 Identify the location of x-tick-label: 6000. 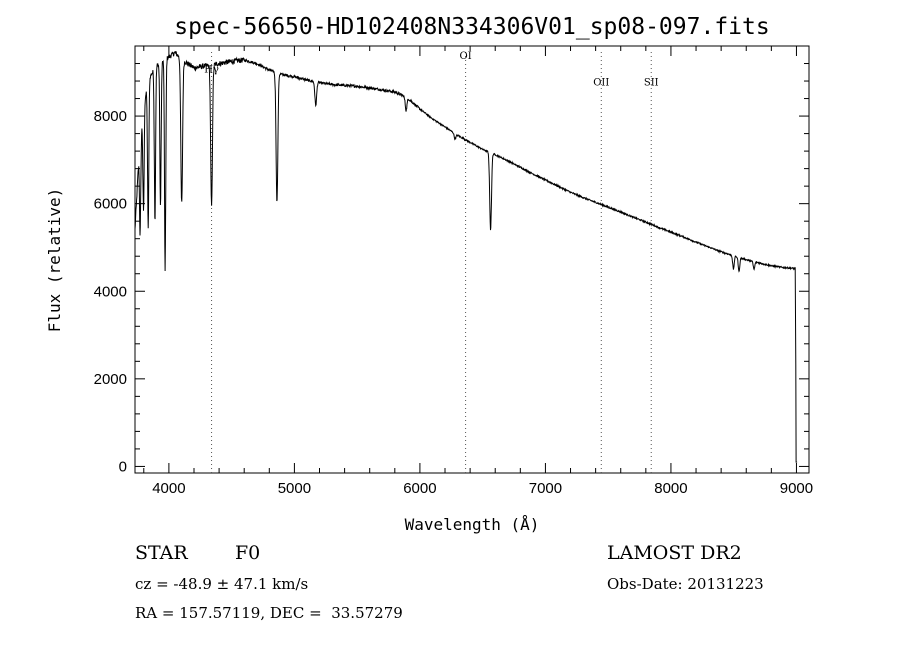
(419, 488).